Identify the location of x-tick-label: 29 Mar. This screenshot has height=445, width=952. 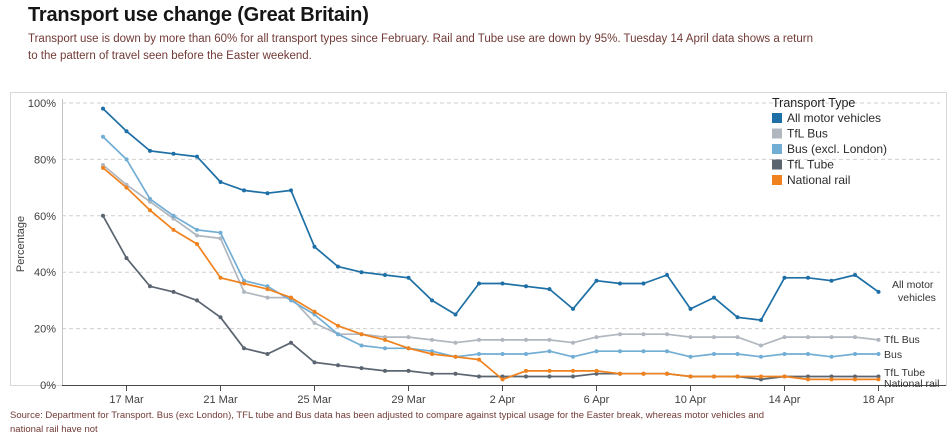
(408, 400).